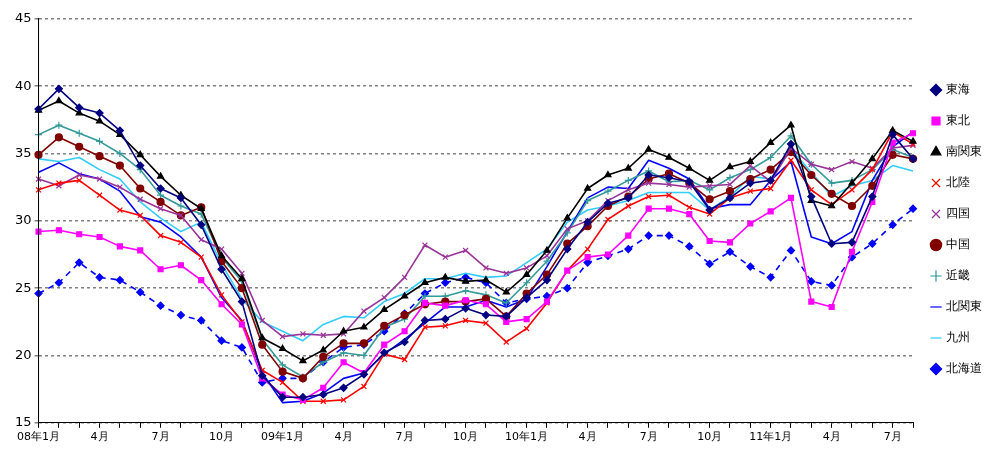 Image resolution: width=1004 pixels, height=455 pixels. Describe the element at coordinates (771, 437) in the screenshot. I see `x-tick-label: 11年1月` at that location.